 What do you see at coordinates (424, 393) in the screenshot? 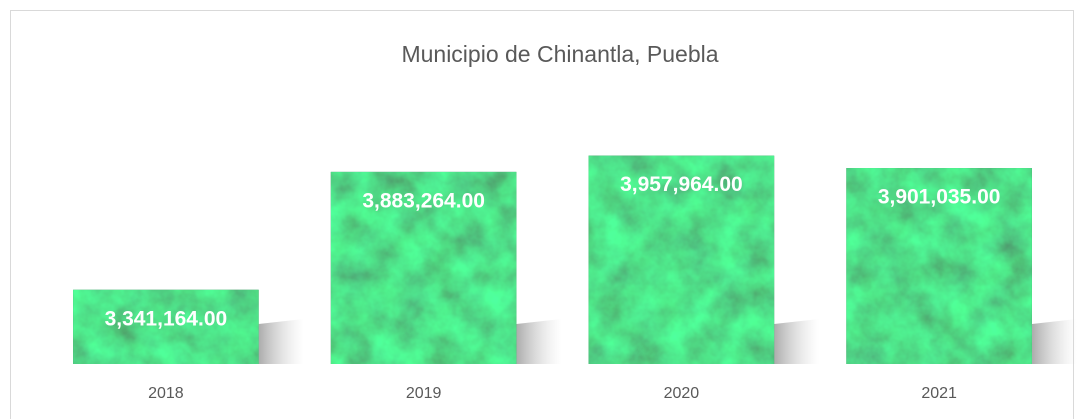
I see `x-tick-label: 2019` at bounding box center [424, 393].